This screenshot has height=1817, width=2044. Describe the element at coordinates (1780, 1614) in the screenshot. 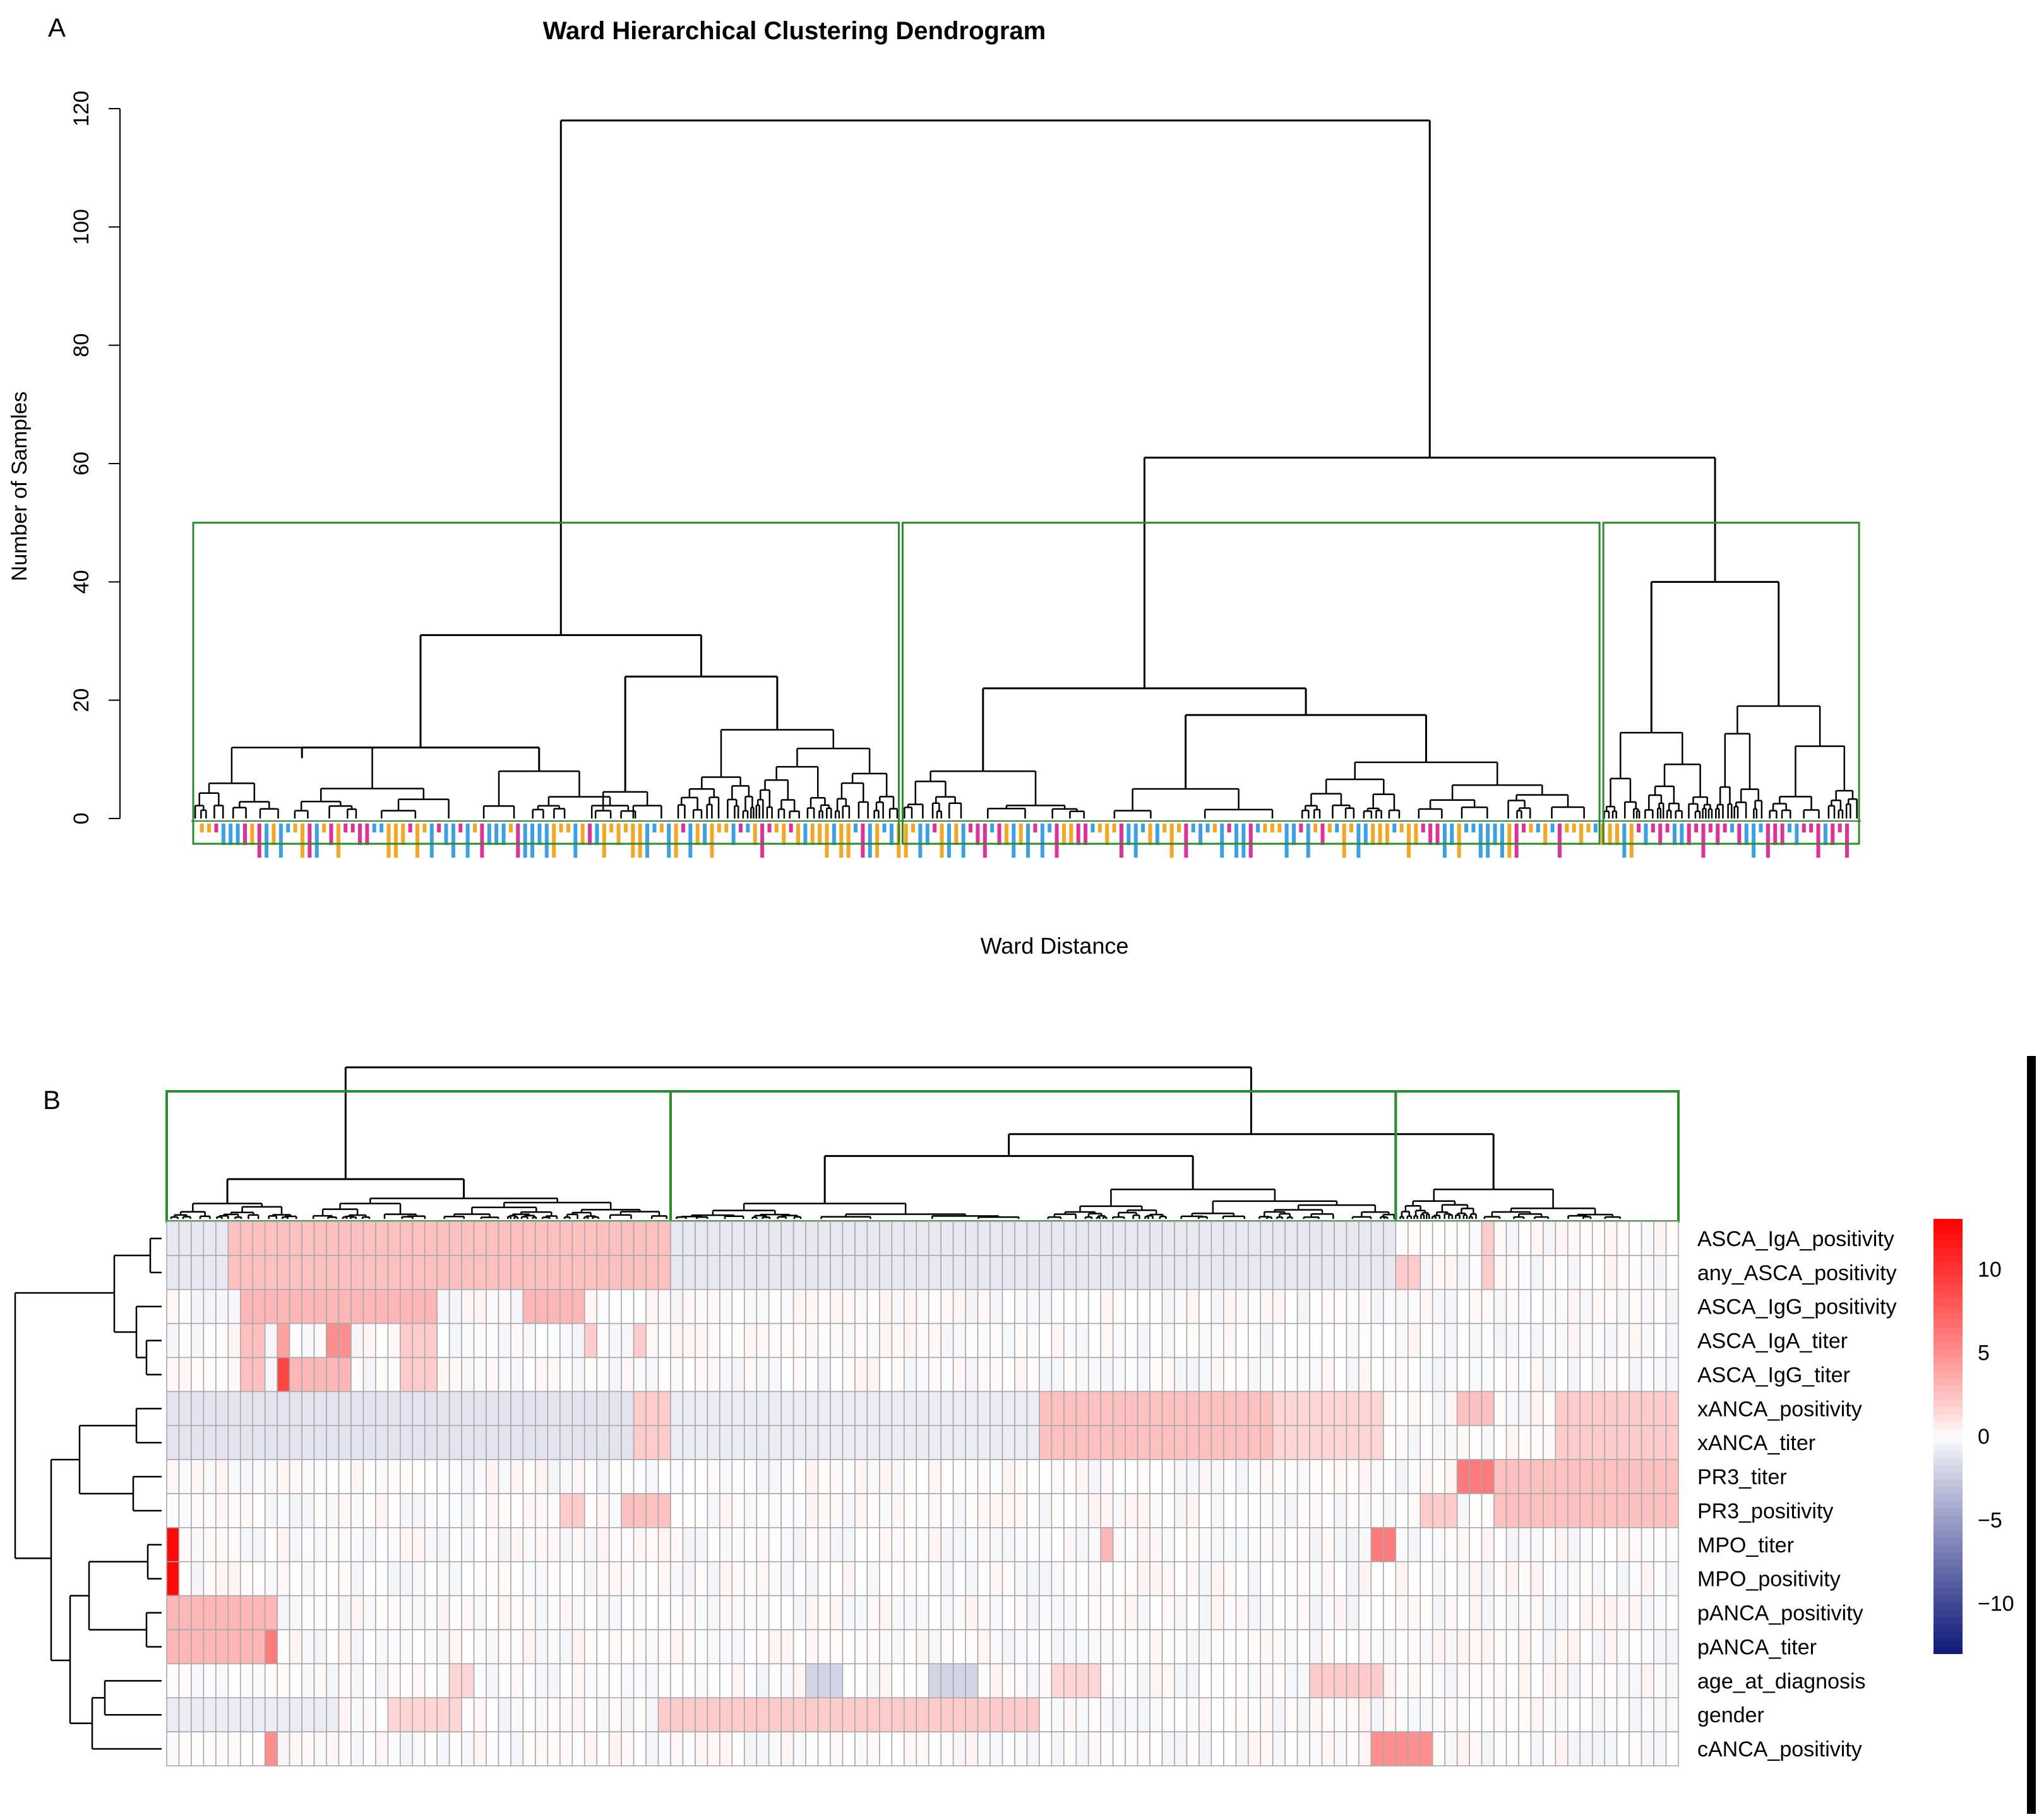

I see `row-label: pANCA_positivity` at that location.